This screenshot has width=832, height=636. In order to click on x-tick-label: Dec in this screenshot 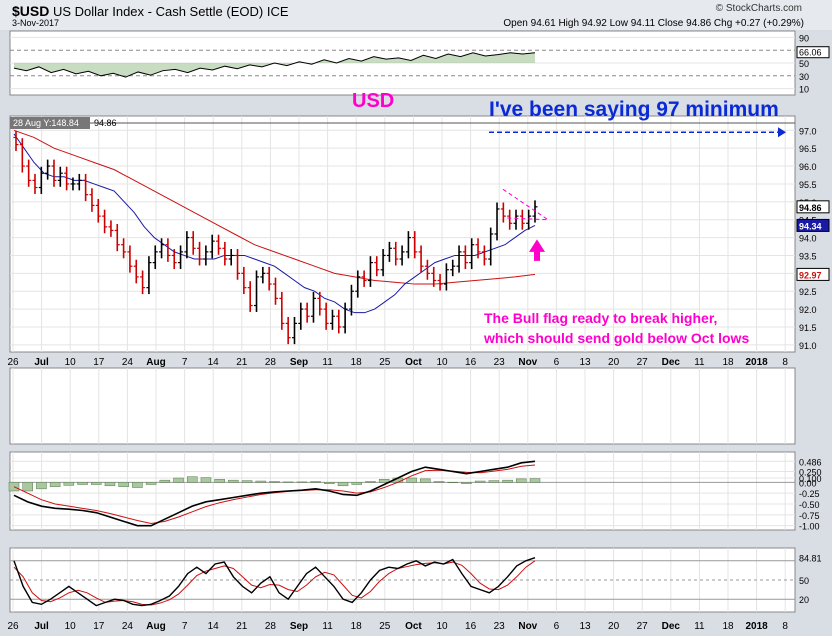, I will do `click(671, 362)`.